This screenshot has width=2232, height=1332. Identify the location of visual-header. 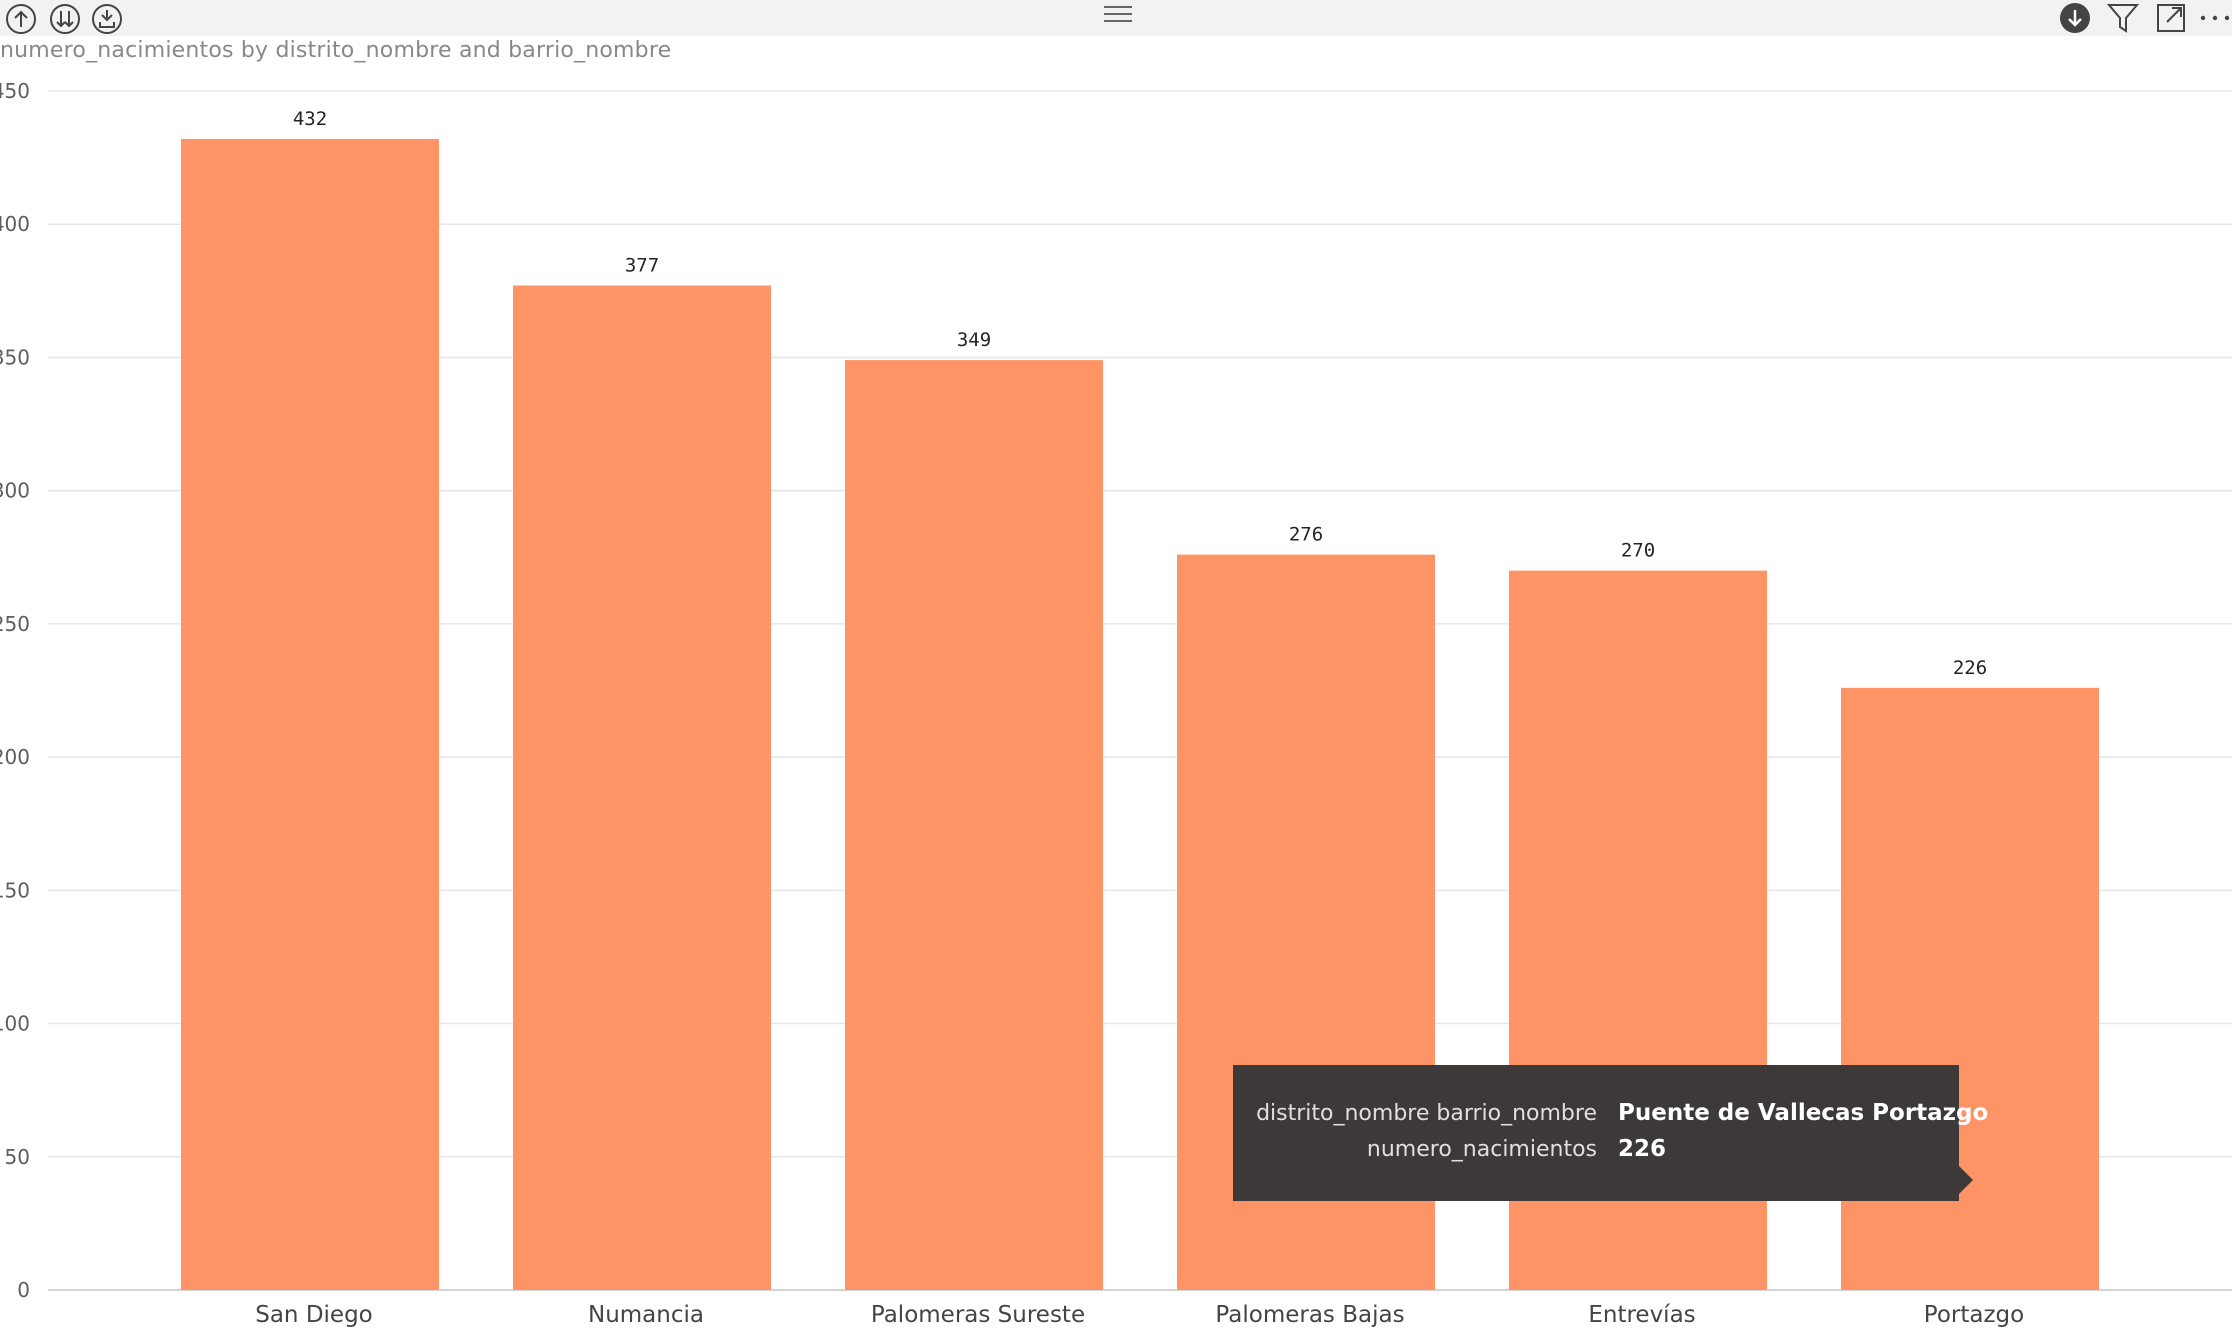
(1116, 18).